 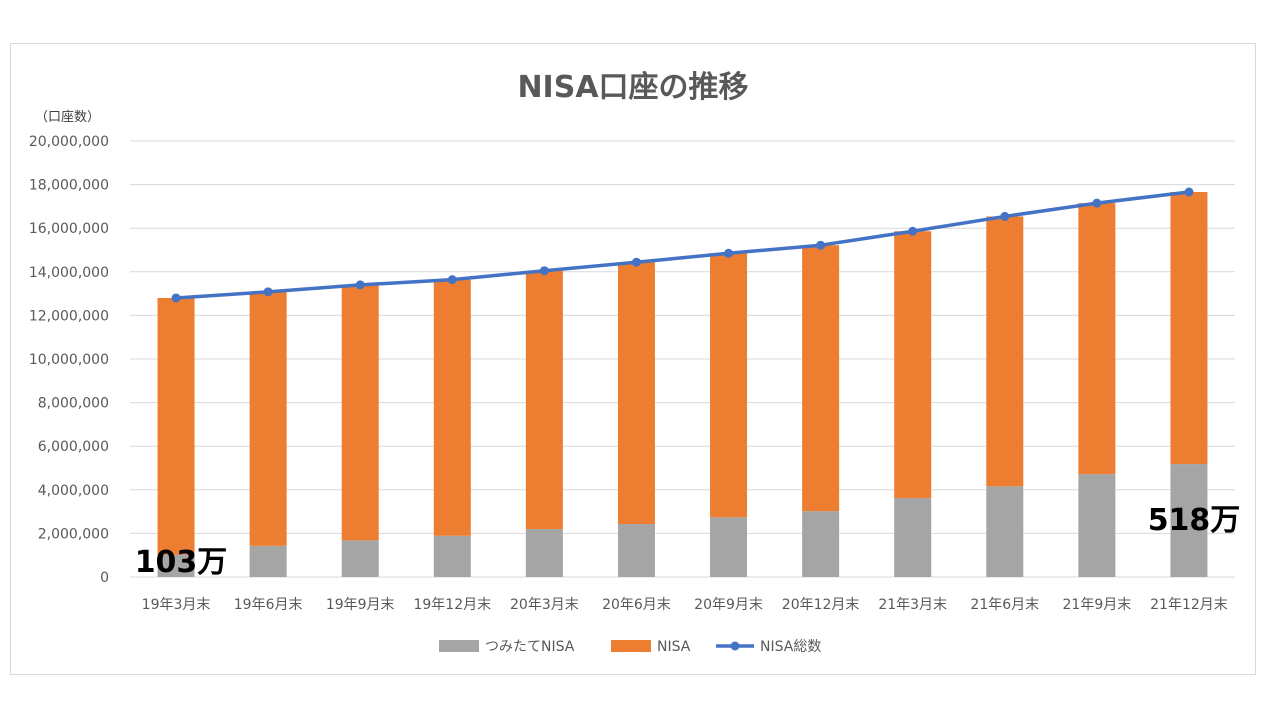 What do you see at coordinates (821, 605) in the screenshot?
I see `x-tick-label: 20年12月末` at bounding box center [821, 605].